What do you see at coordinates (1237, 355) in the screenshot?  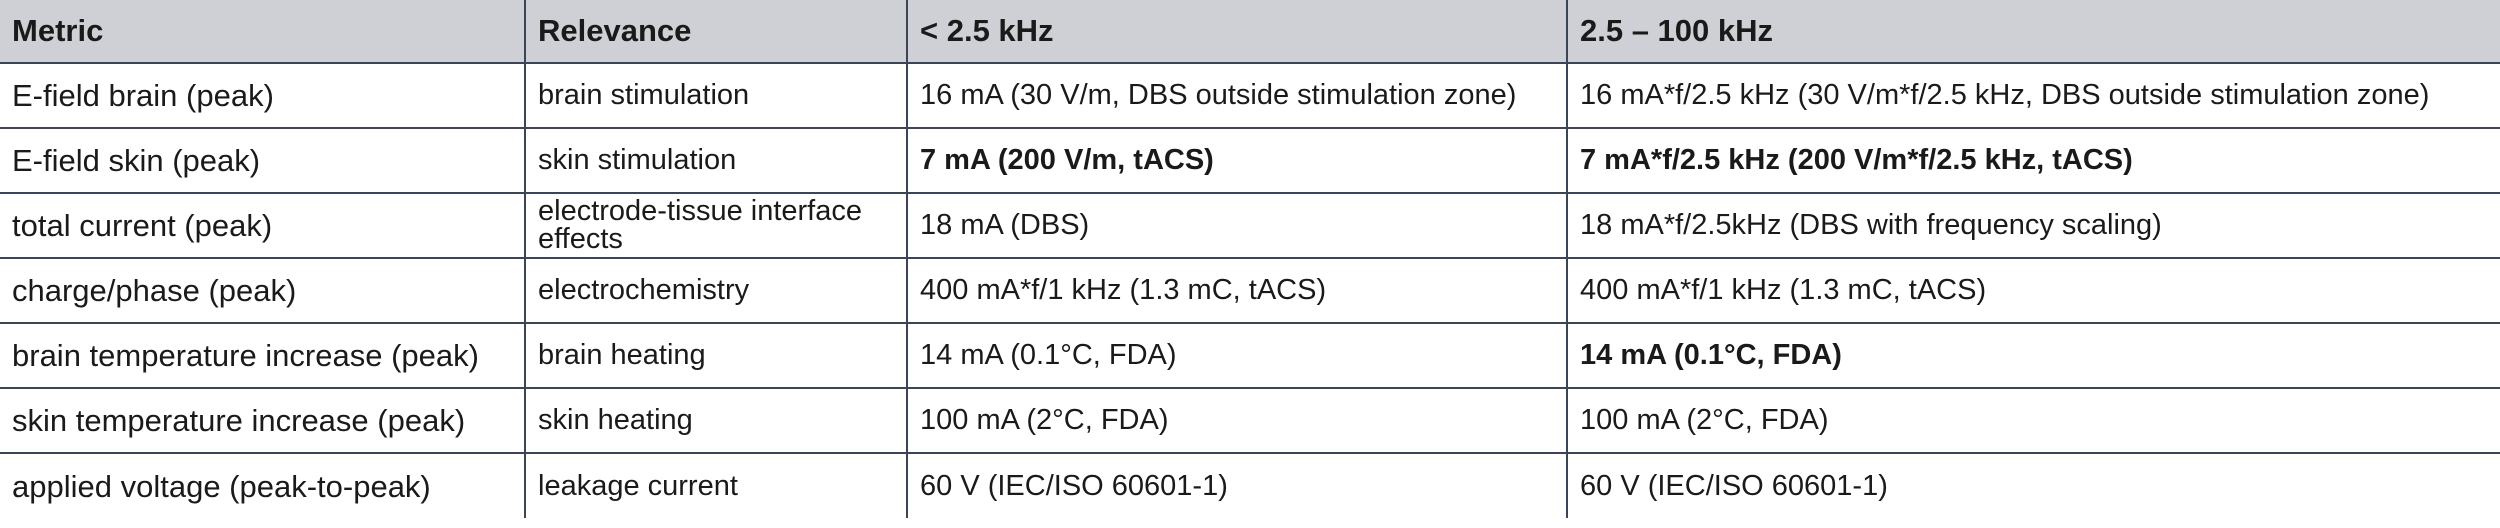 I see `low-frequency-cell: 14 mA (0.1°C, FDA)` at bounding box center [1237, 355].